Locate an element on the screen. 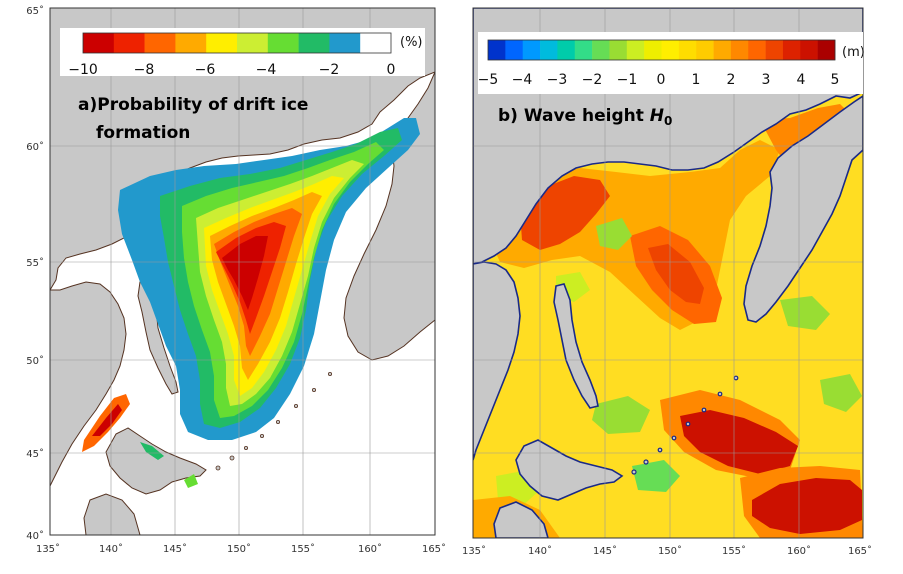 Image resolution: width=903 pixels, height=574 pixels. lon-label-b-155: 155˚ is located at coordinates (734, 551).